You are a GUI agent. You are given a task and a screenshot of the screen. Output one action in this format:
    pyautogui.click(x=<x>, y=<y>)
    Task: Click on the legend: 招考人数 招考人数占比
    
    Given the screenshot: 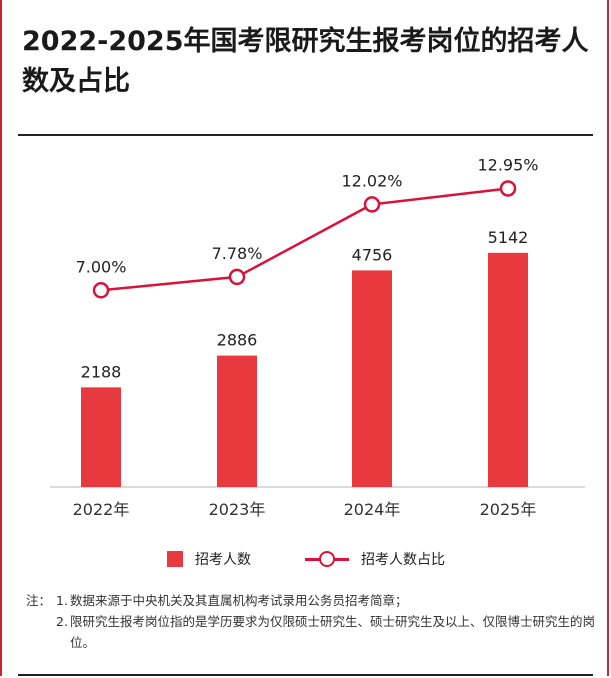 What is the action you would take?
    pyautogui.click(x=305, y=559)
    